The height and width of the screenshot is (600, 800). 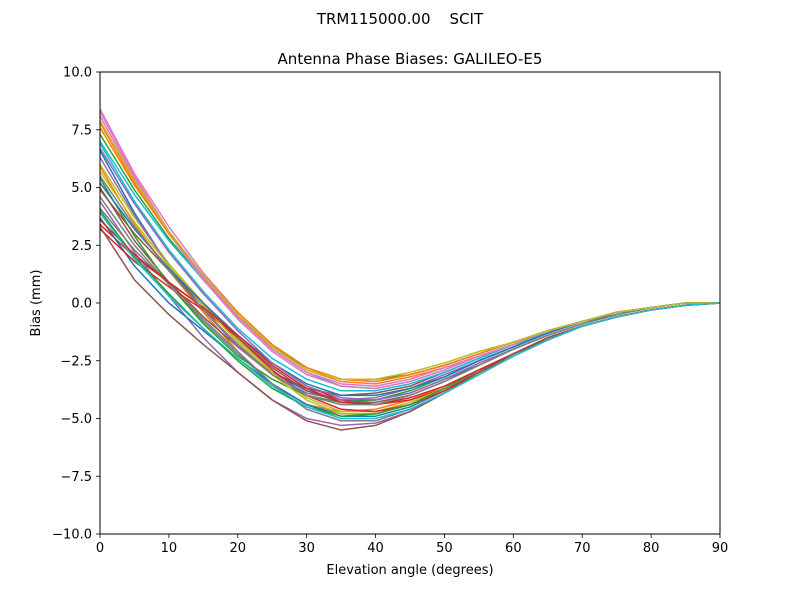 What do you see at coordinates (582, 548) in the screenshot?
I see `x-tick-label: 70` at bounding box center [582, 548].